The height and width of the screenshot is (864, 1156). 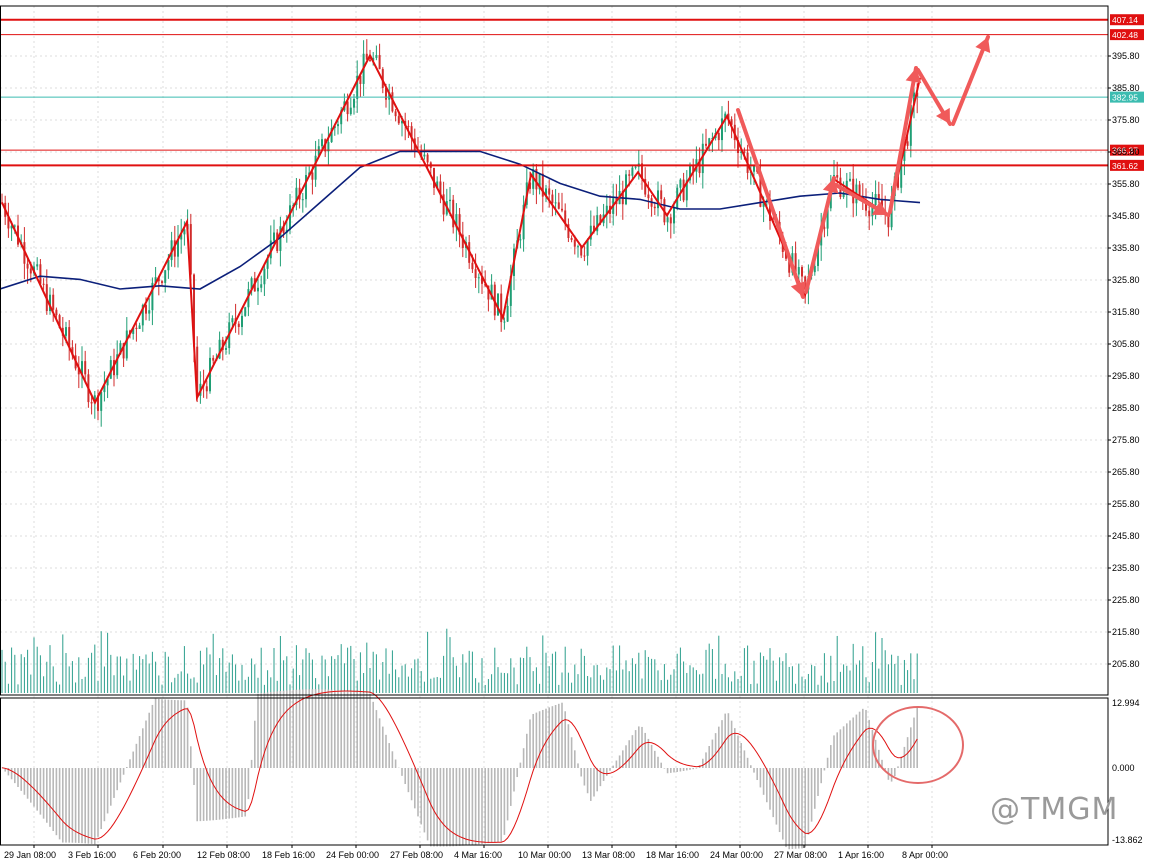 I want to click on time-tick-label: 1 Apr 16:00, so click(x=861, y=854).